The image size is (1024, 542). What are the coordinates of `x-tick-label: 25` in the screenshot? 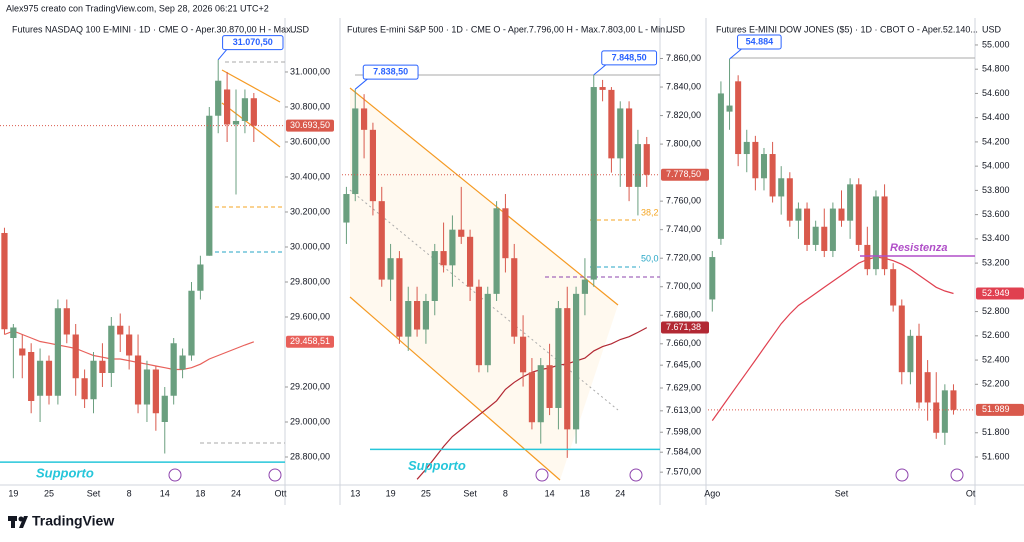 It's located at (49, 493).